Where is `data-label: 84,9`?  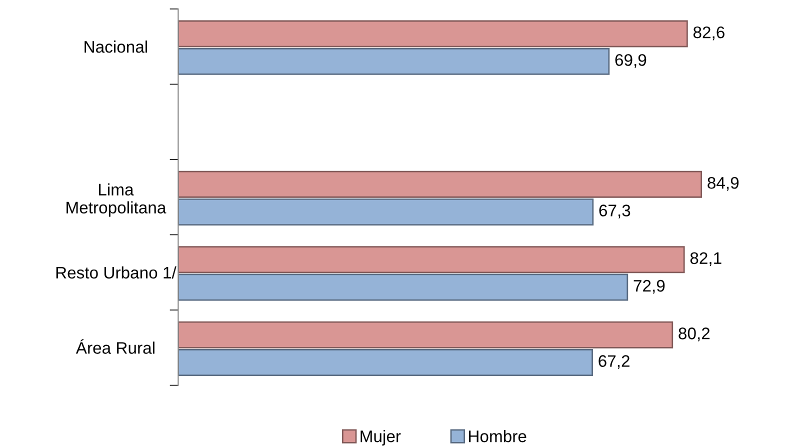 data-label: 84,9 is located at coordinates (723, 183).